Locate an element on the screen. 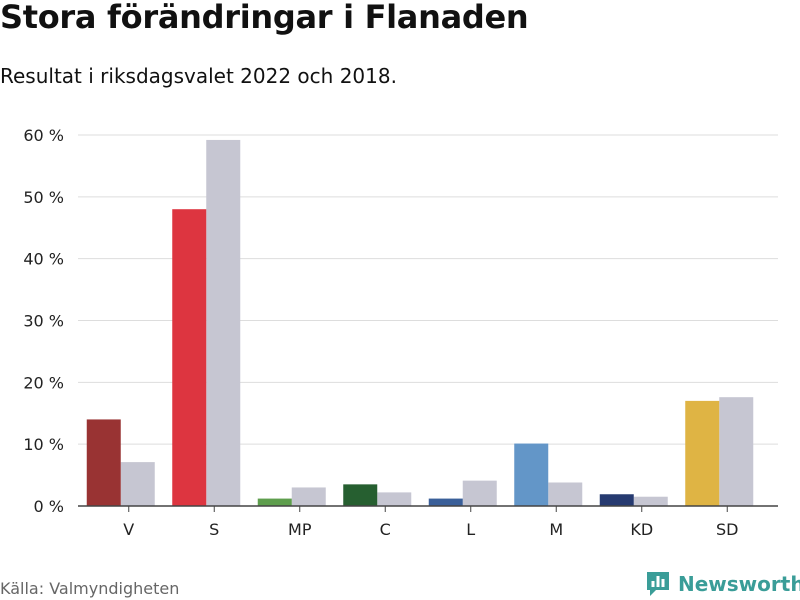 The width and height of the screenshot is (800, 600). chart-subtitle: Resultat i riksdagsvalet 2022 och 2018. is located at coordinates (198, 76).